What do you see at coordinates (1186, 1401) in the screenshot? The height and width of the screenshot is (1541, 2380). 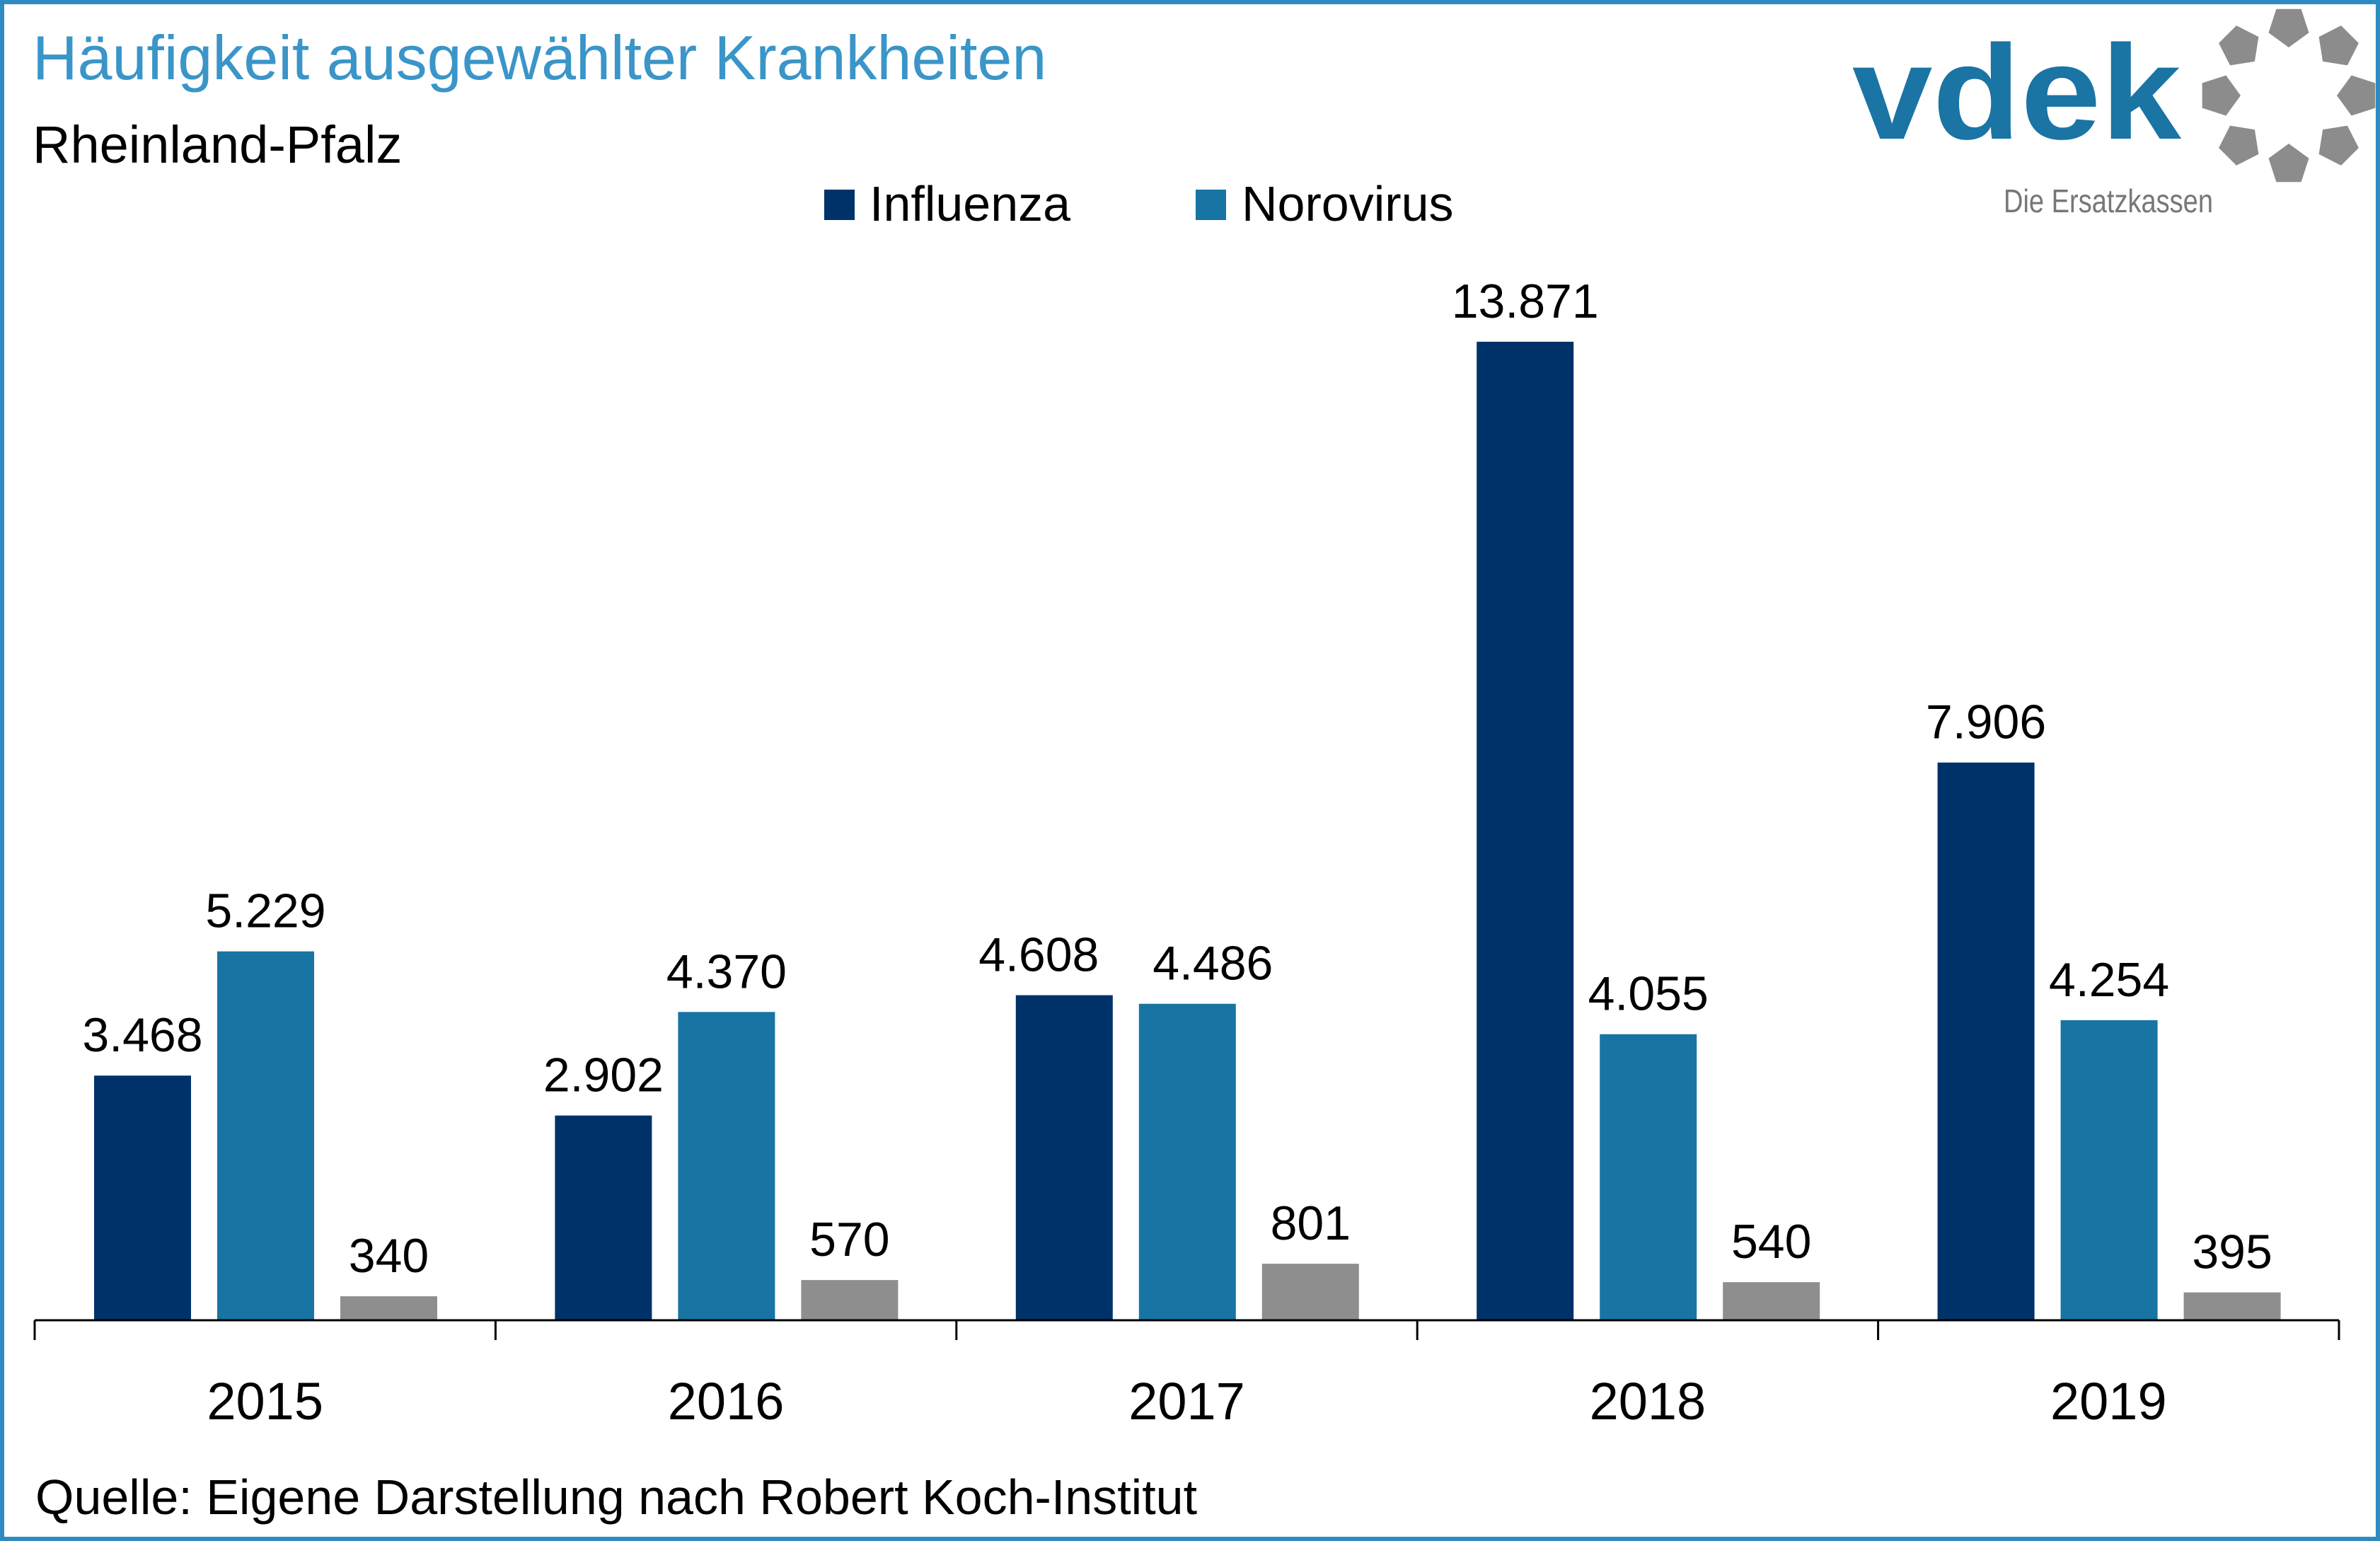 I see `x-tick-label: 2017` at bounding box center [1186, 1401].